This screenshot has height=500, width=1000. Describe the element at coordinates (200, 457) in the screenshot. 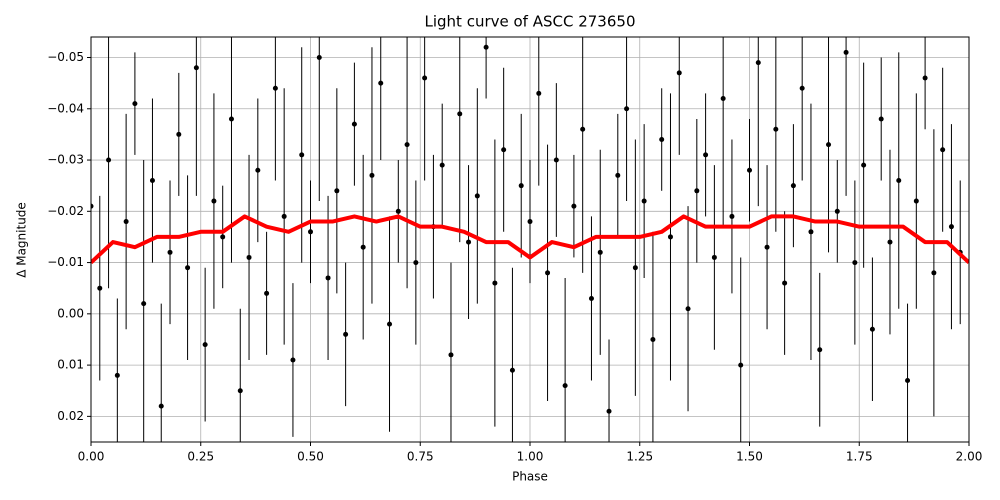

I see `x-tick-label: 0.25` at that location.